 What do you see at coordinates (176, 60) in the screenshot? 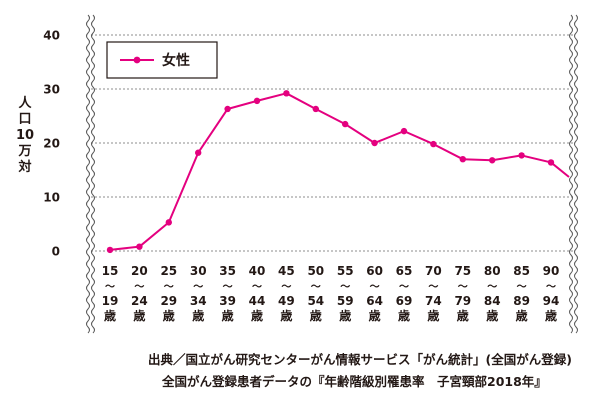
I see `legend-label: 女性` at bounding box center [176, 60].